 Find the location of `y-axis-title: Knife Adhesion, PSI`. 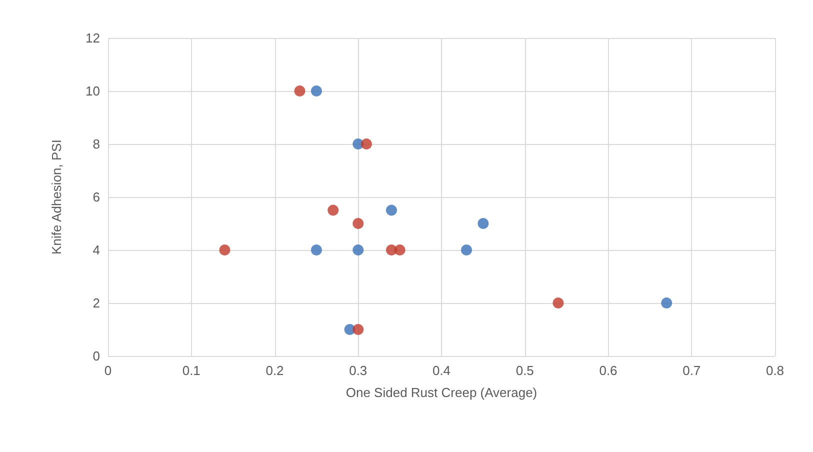

y-axis-title: Knife Adhesion, PSI is located at coordinates (56, 197).